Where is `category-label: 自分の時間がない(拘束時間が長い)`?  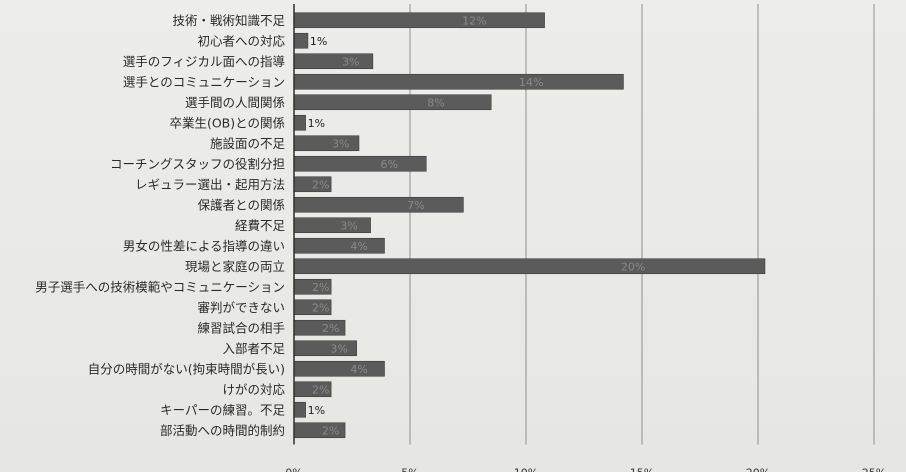
category-label: 自分の時間がない(拘束時間が長い) is located at coordinates (186, 368).